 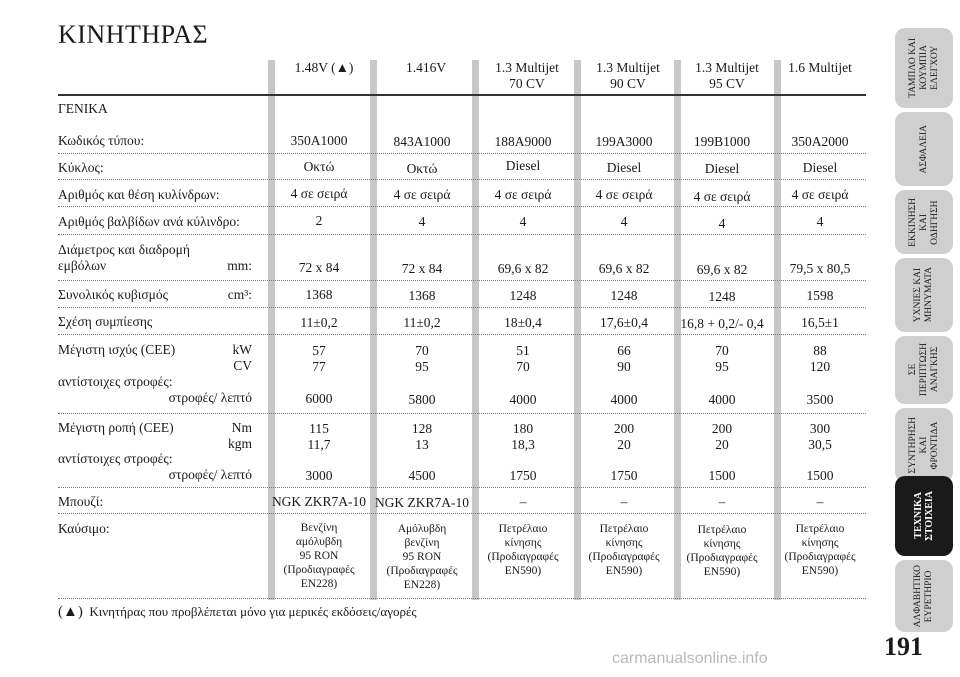 What do you see at coordinates (624, 322) in the screenshot?
I see `compression-value: 17,6±0,4` at bounding box center [624, 322].